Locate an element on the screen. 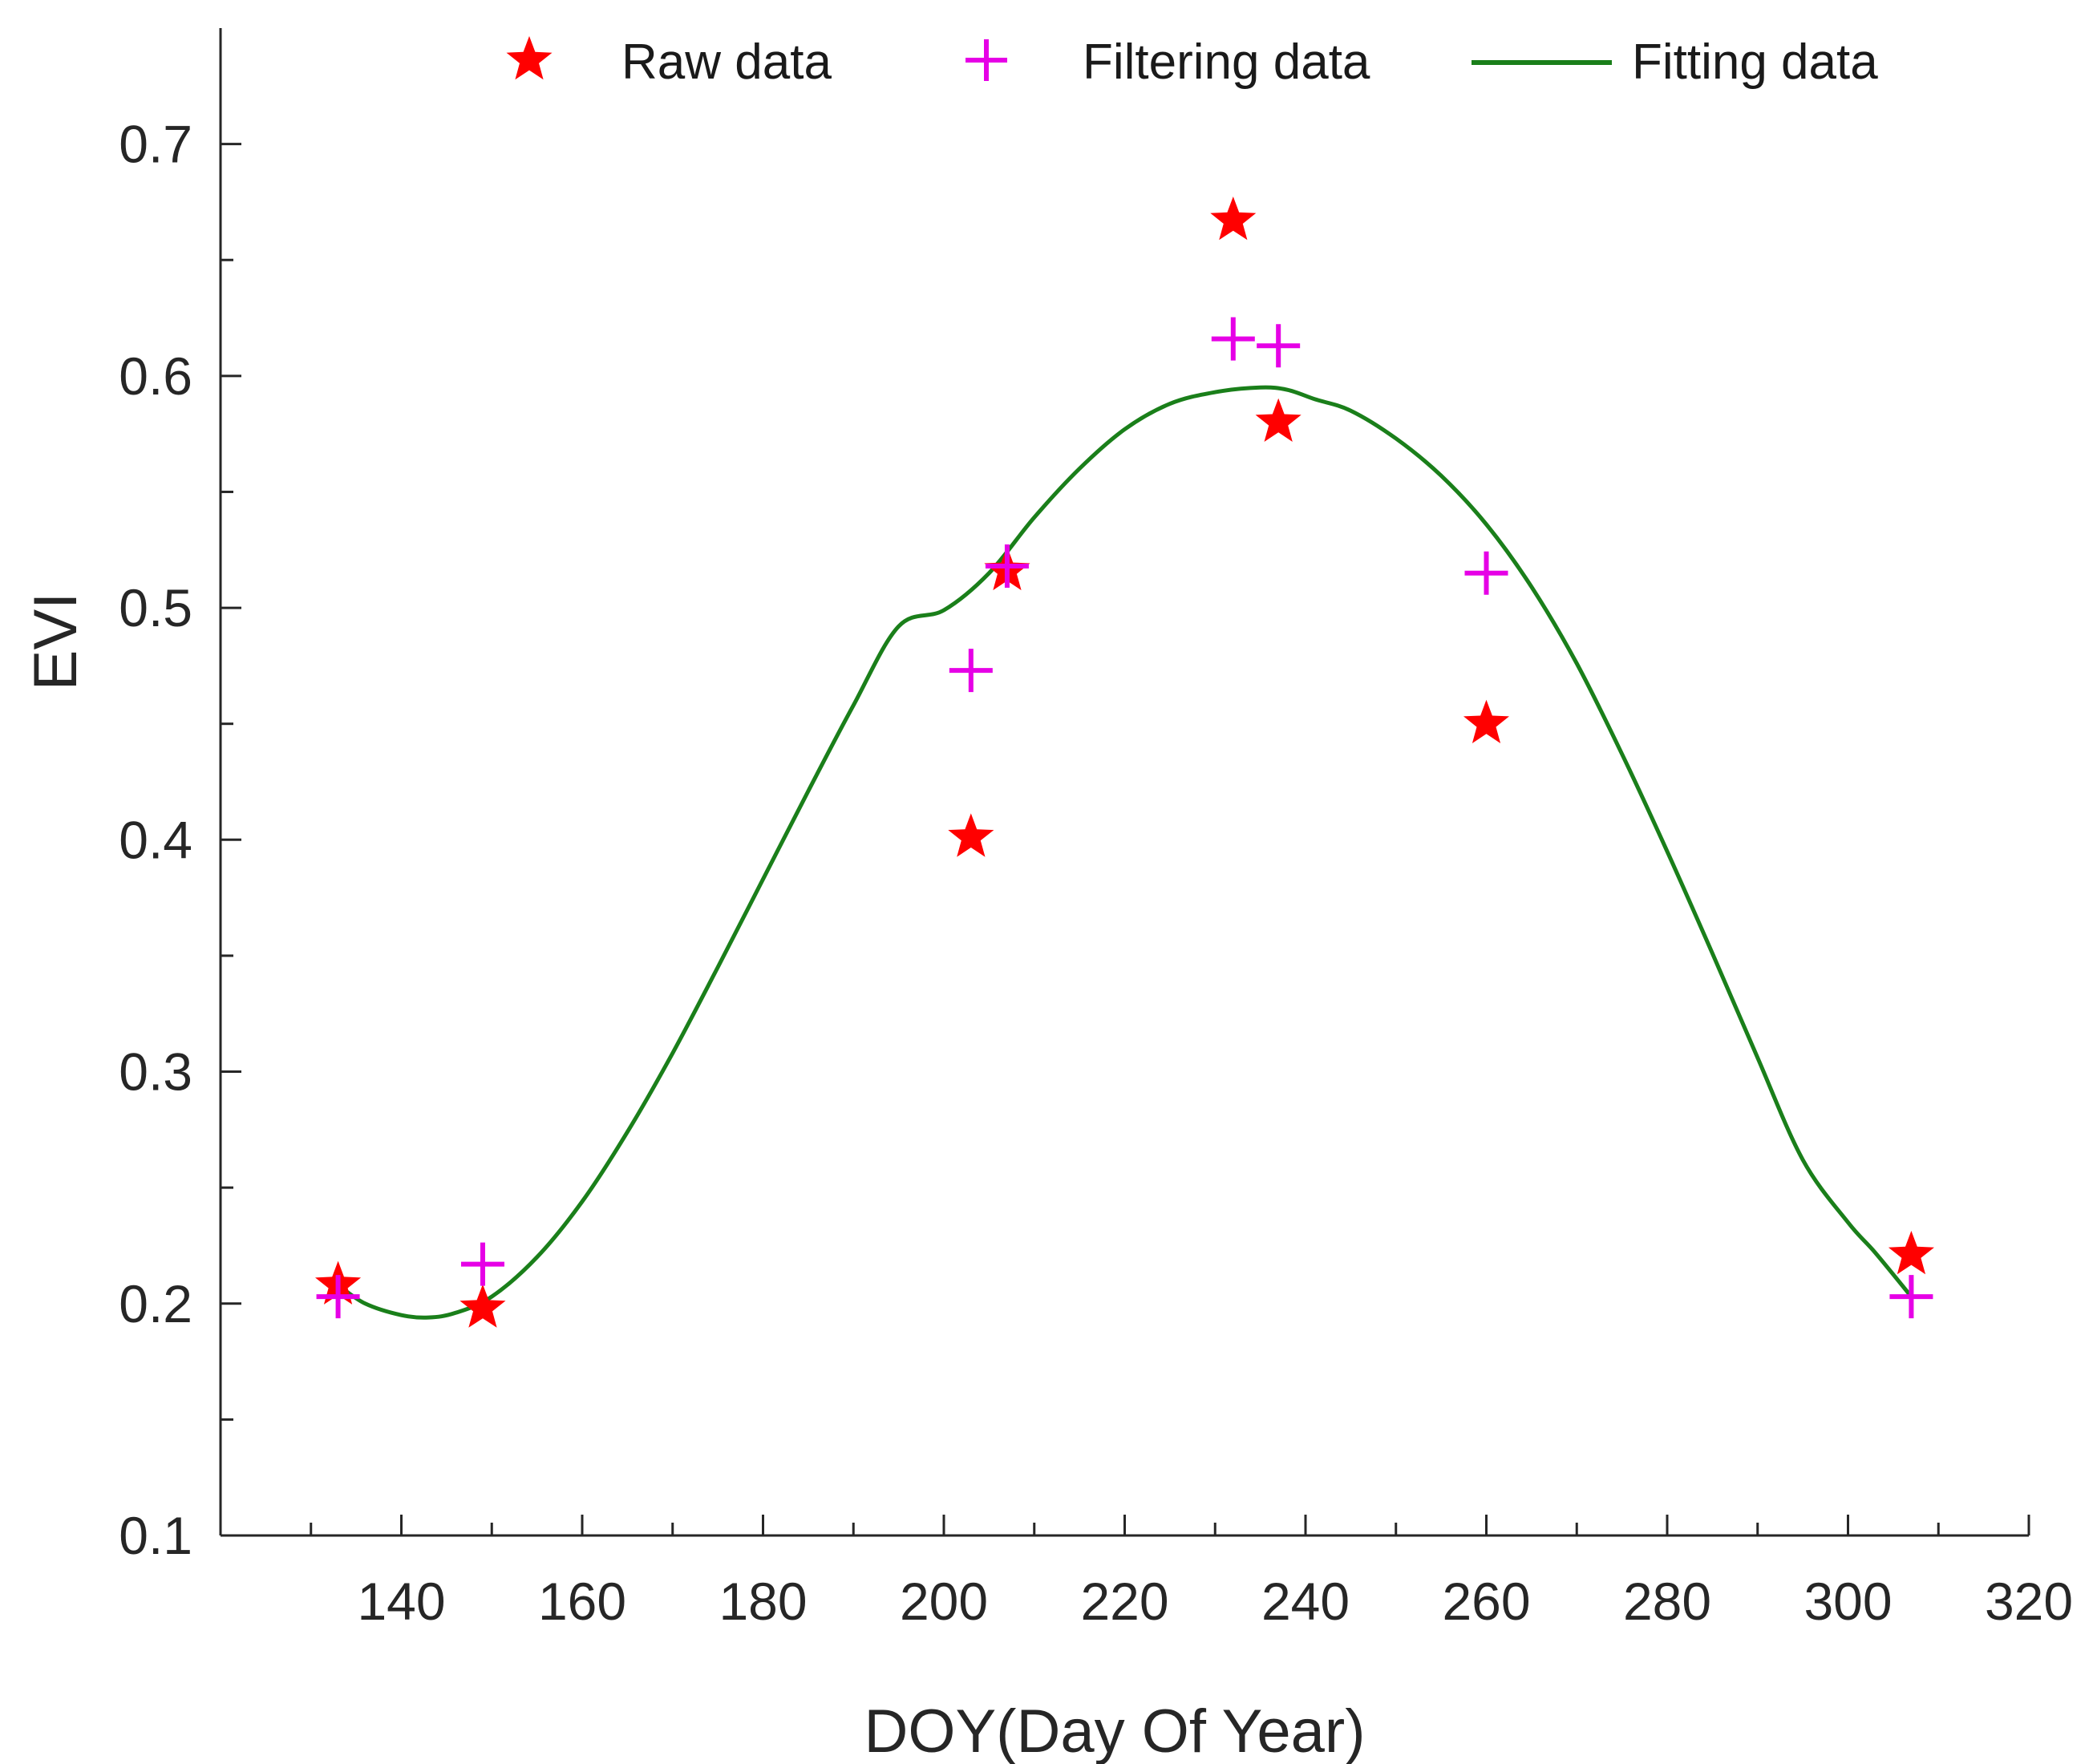  legend-raw-star is located at coordinates (529, 58).